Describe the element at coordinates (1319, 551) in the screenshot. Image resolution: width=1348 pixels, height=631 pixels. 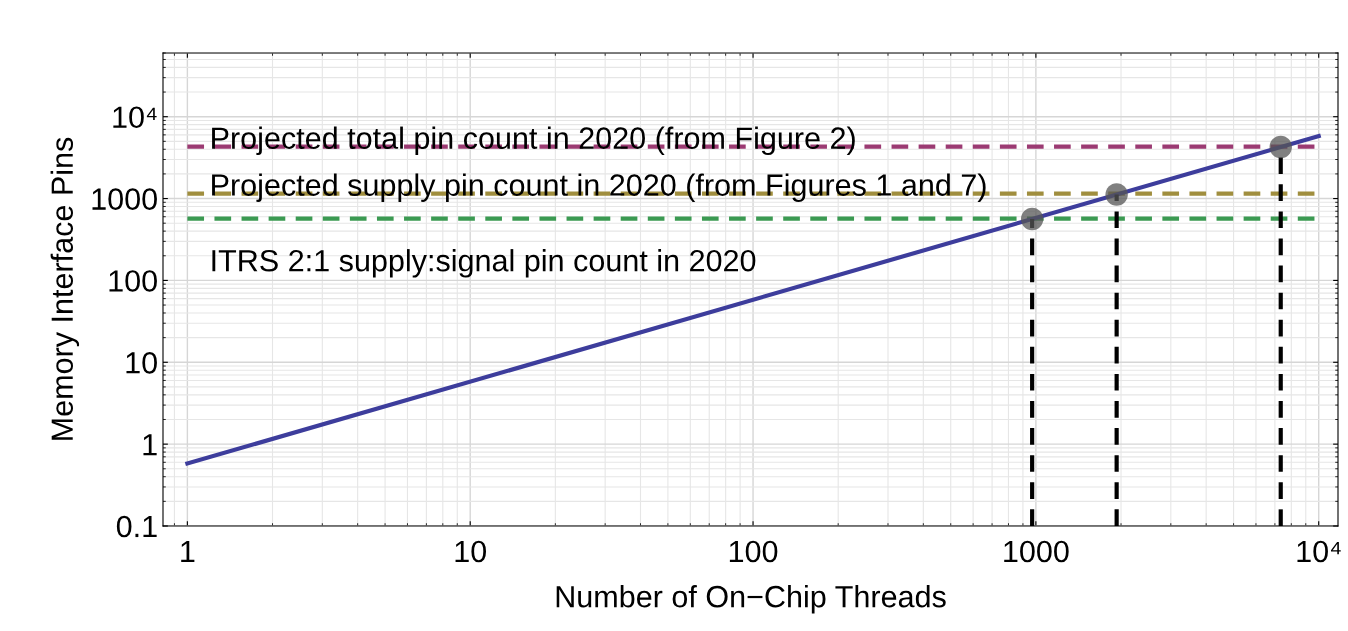
I see `x-tick-label: 10⁴` at that location.